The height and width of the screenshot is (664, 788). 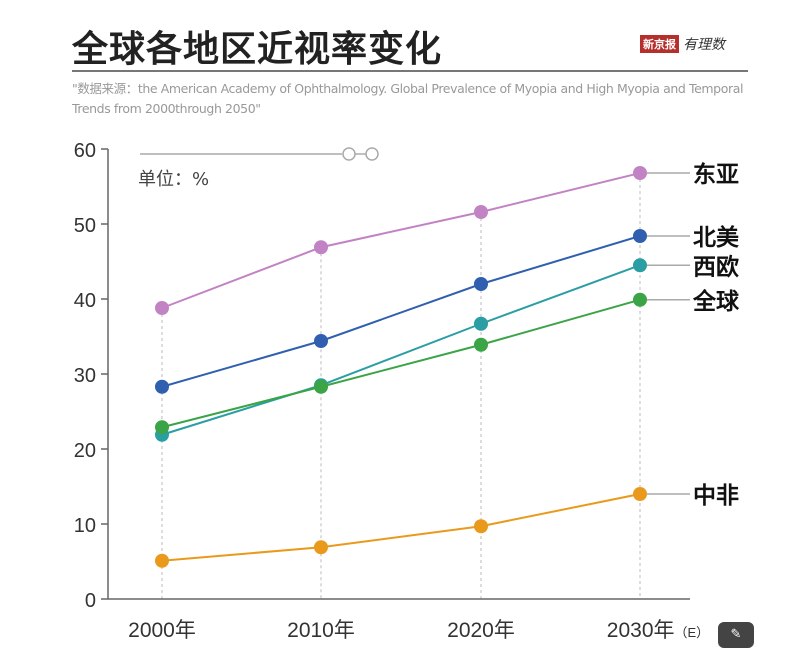 I want to click on logo: 新京报 有理数, so click(x=682, y=44).